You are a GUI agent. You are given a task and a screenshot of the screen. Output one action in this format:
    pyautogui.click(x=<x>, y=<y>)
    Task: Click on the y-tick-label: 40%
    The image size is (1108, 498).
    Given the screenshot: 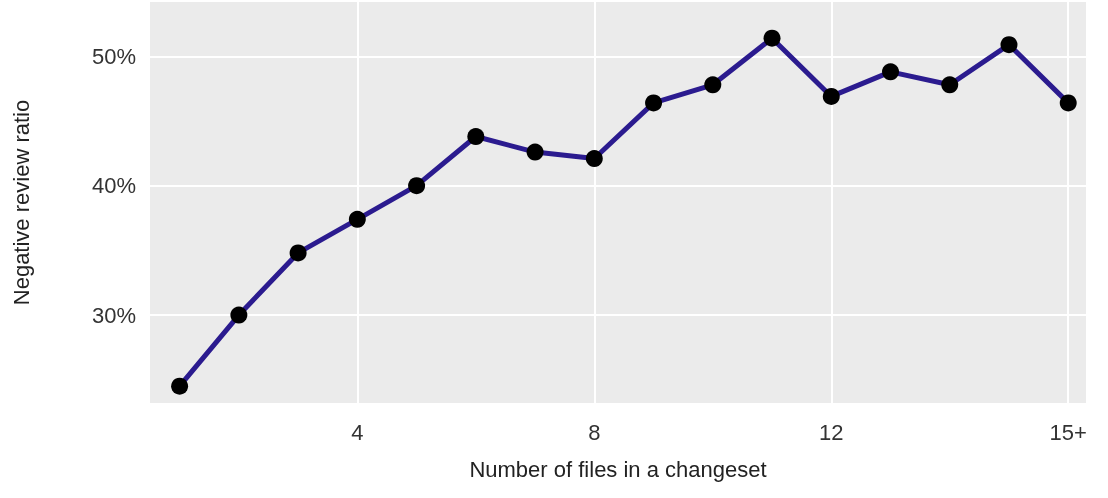 What is the action you would take?
    pyautogui.click(x=113, y=186)
    